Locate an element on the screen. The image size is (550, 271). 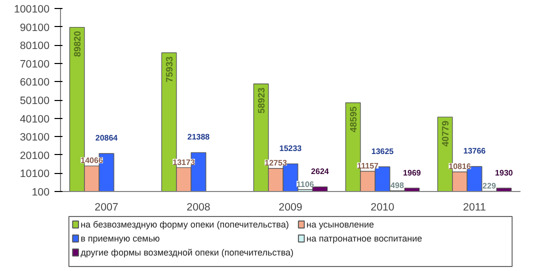
data-label: 11157 is located at coordinates (368, 166).